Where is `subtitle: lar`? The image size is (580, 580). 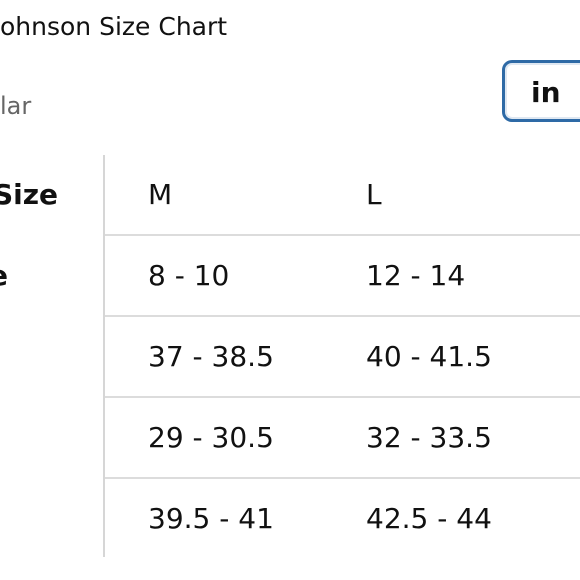
subtitle: lar is located at coordinates (16, 106).